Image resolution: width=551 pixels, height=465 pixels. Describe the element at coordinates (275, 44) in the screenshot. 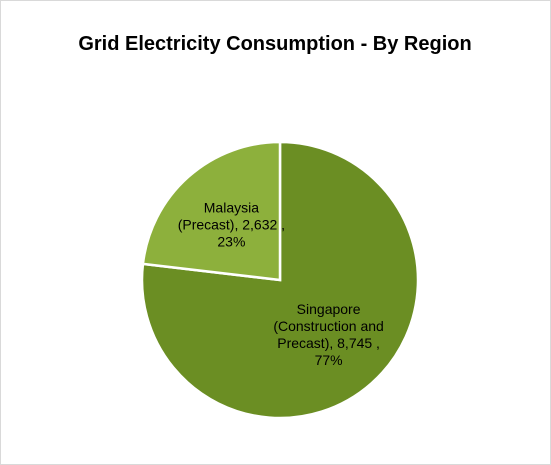

I see `chart-title: Grid Electricity Consumption - By Region` at that location.